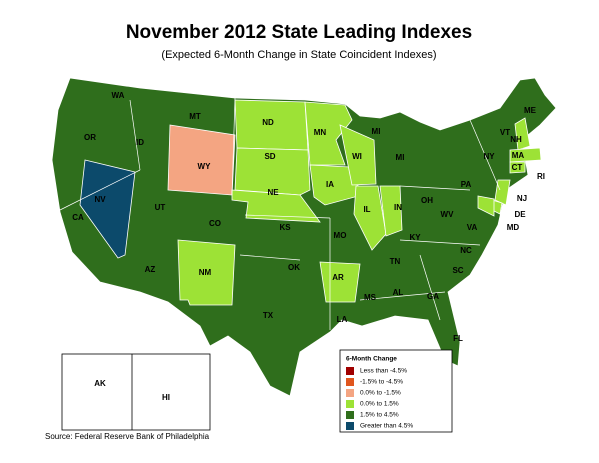  I want to click on state-label: IA, so click(330, 184).